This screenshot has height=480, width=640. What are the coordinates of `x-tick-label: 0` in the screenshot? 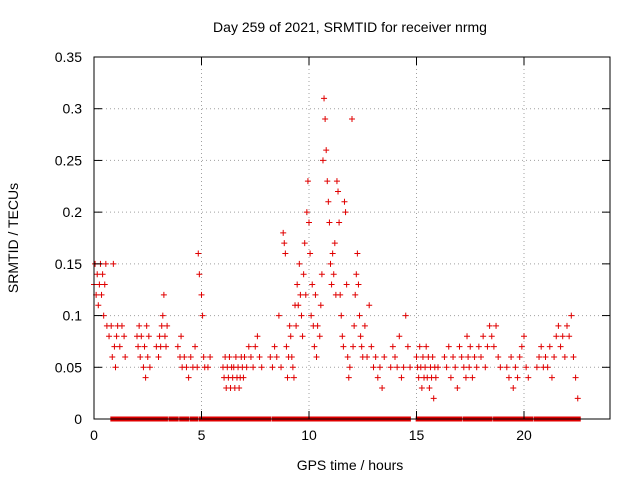 It's located at (94, 435).